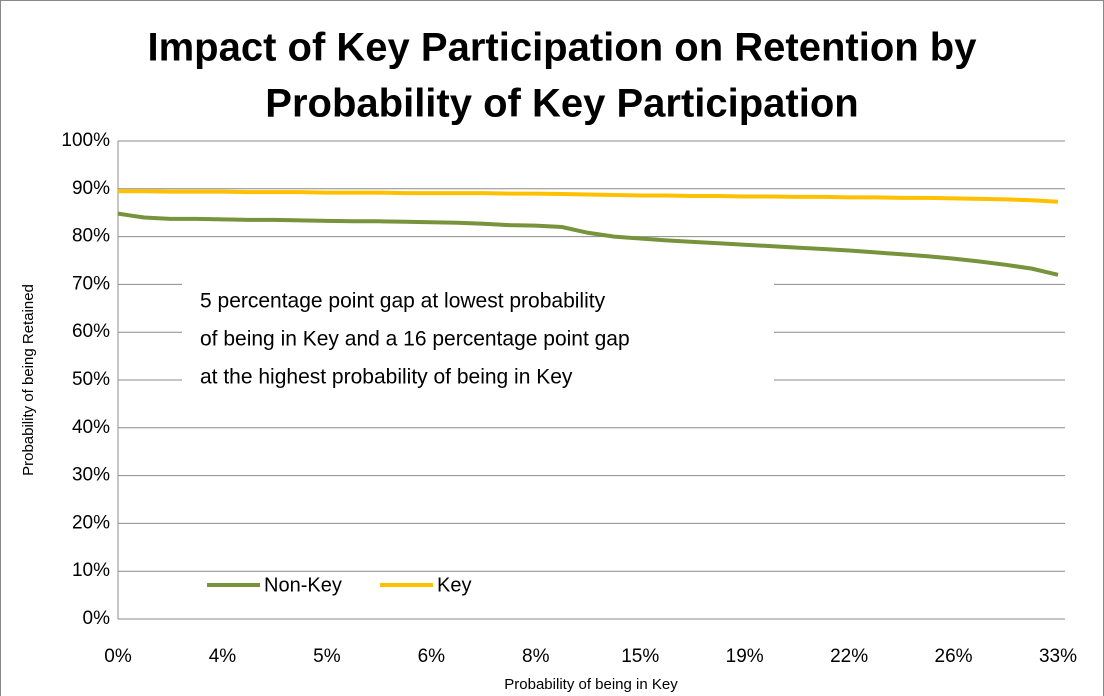 The image size is (1104, 696). I want to click on y-tick-label: 20%, so click(91, 522).